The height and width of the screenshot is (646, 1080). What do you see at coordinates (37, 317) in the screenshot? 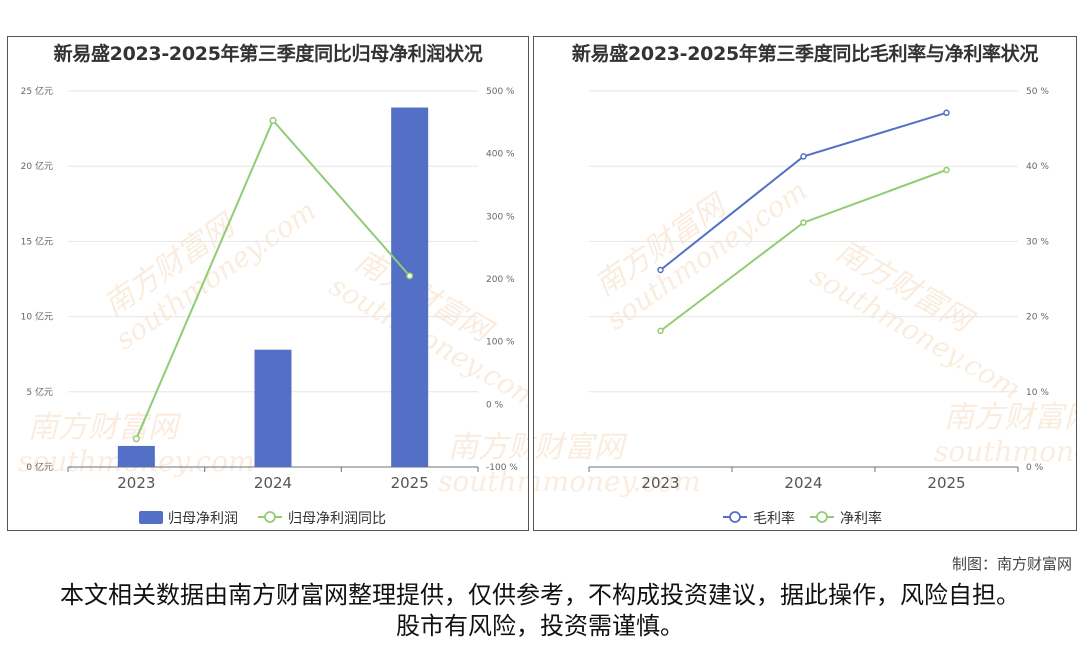
I see `y-left-tick-label: 10 亿元` at bounding box center [37, 317].